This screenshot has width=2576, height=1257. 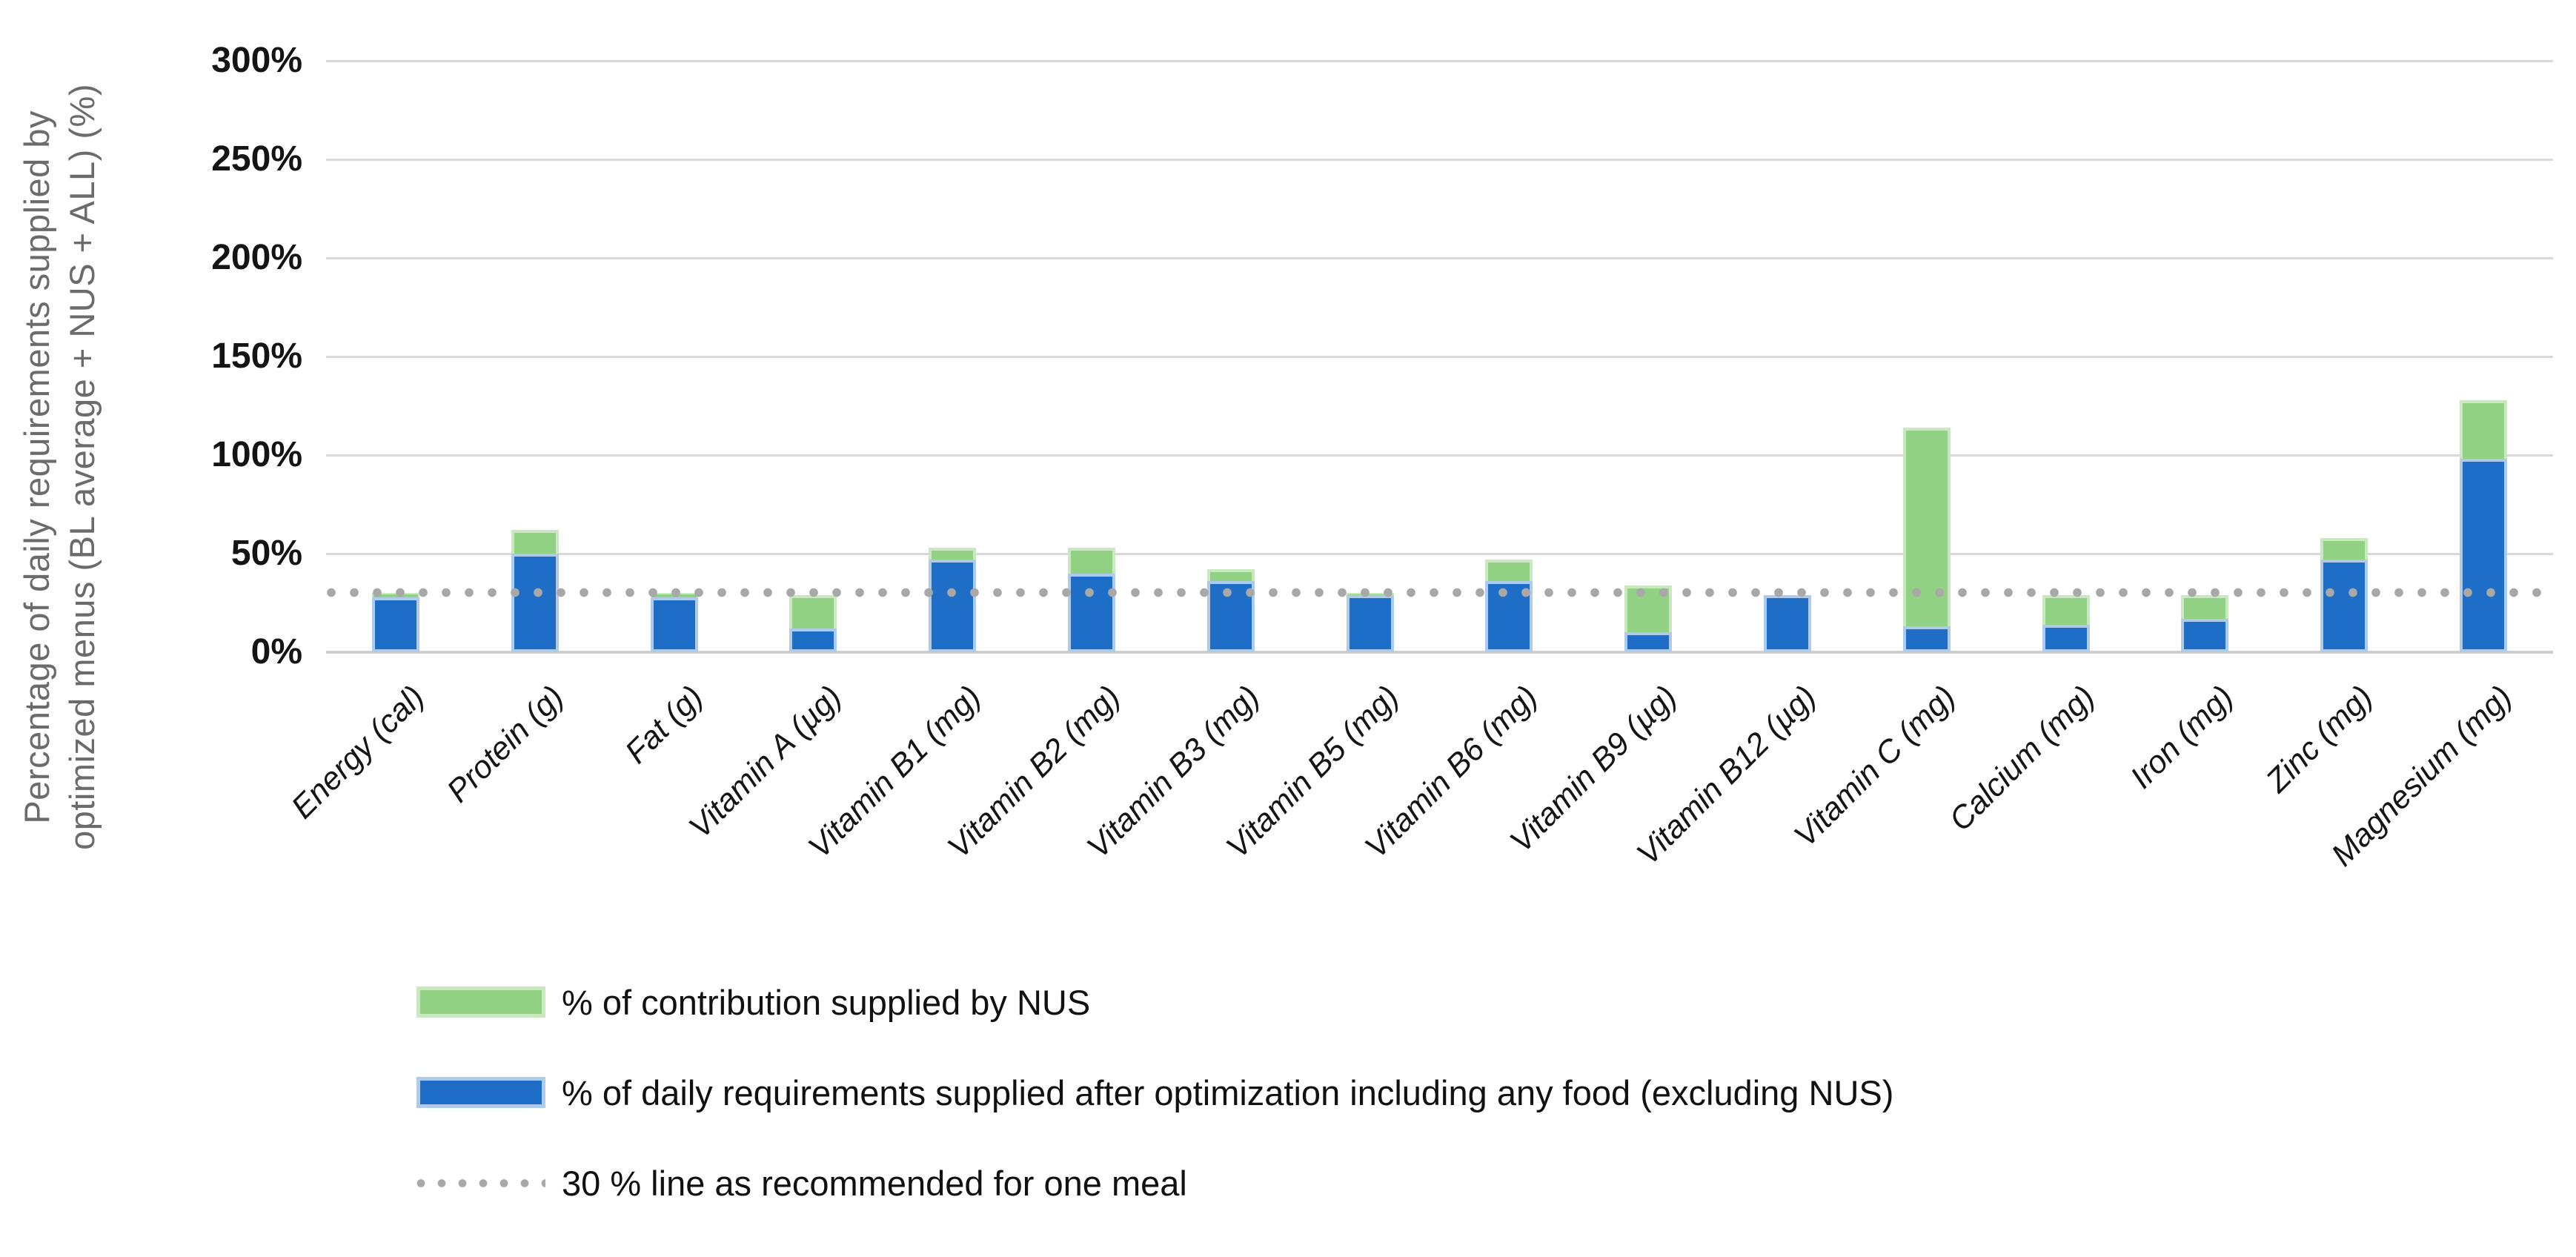 What do you see at coordinates (480, 1092) in the screenshot?
I see `legend-swatch-optimized` at bounding box center [480, 1092].